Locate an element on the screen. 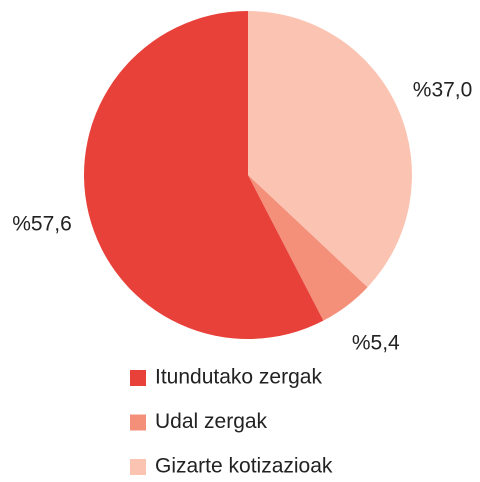 This screenshot has height=482, width=480. legend-label: Udal zergak is located at coordinates (211, 421).